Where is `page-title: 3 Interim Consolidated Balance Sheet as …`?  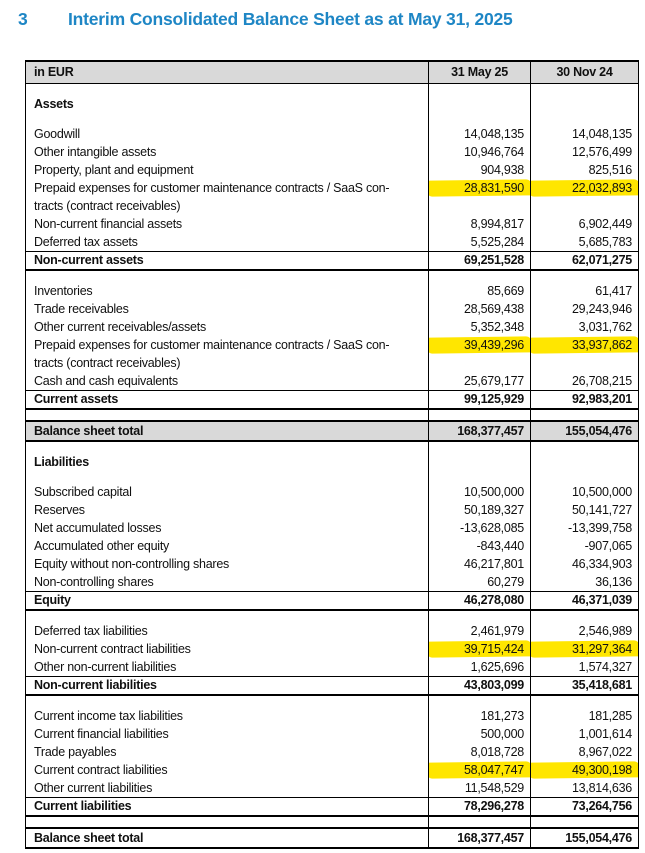
page-title: 3 Interim Consolidated Balance Sheet as … is located at coordinates (322, 15).